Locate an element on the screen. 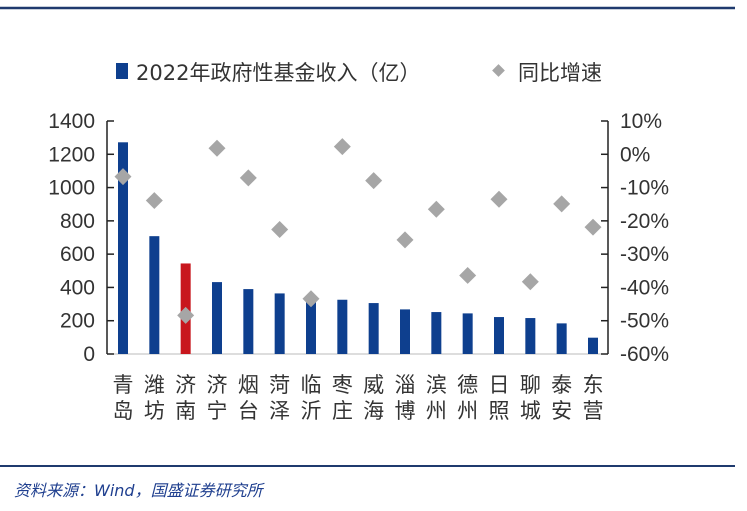 Image resolution: width=747 pixels, height=511 pixels. legend-bar-label: 2022年政府性基金收入（亿） is located at coordinates (278, 73).